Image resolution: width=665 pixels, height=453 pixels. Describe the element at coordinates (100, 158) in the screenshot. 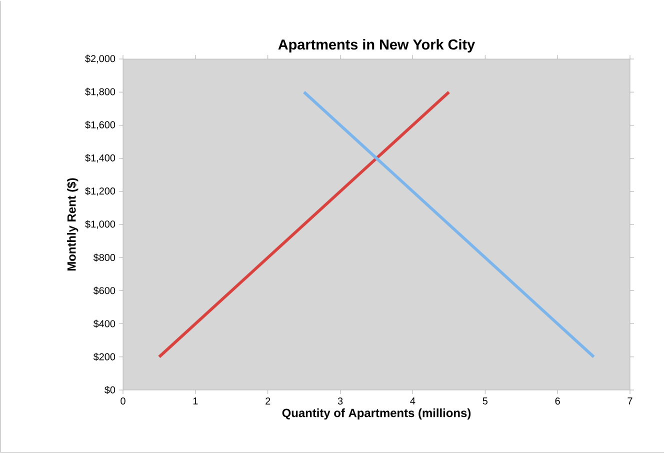

I see `y-tick-label: $1,400` at that location.